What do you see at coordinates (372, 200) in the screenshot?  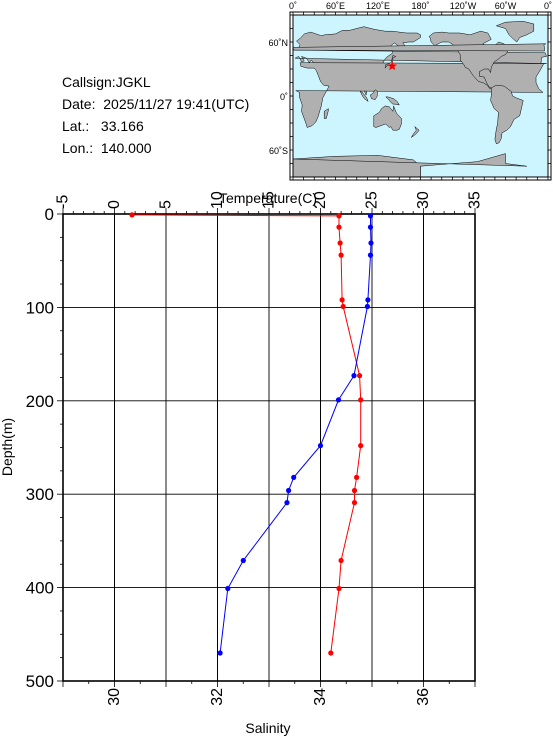 I see `temperature-tick-label: 25` at bounding box center [372, 200].